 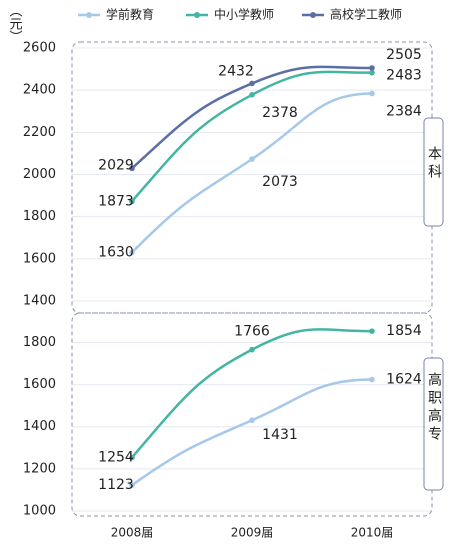 What do you see at coordinates (236, 71) in the screenshot?
I see `data-label: 2432` at bounding box center [236, 71].